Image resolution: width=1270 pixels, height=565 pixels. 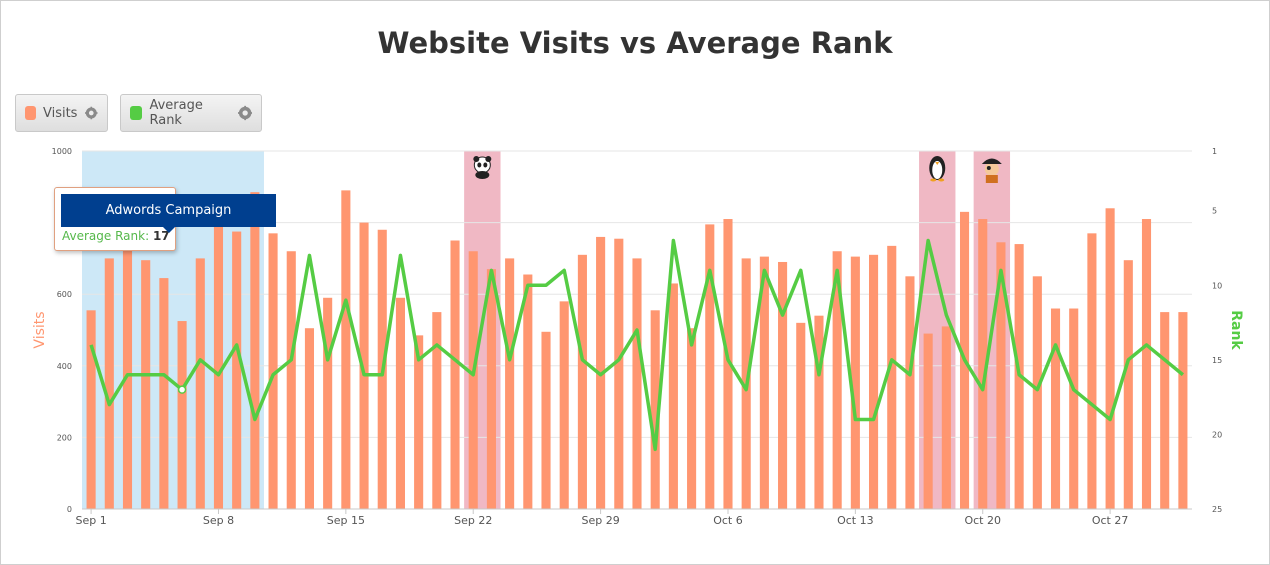 What do you see at coordinates (90, 520) in the screenshot?
I see `x-tick-label: Sep 1` at bounding box center [90, 520].